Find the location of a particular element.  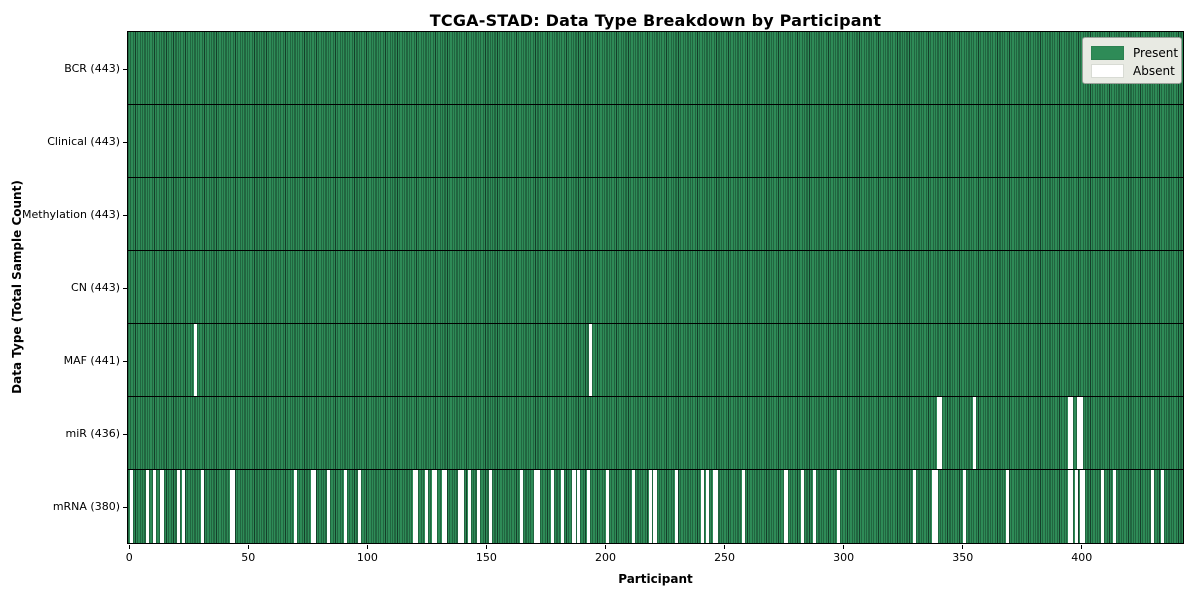

x-tick-label: 150 is located at coordinates (486, 557).